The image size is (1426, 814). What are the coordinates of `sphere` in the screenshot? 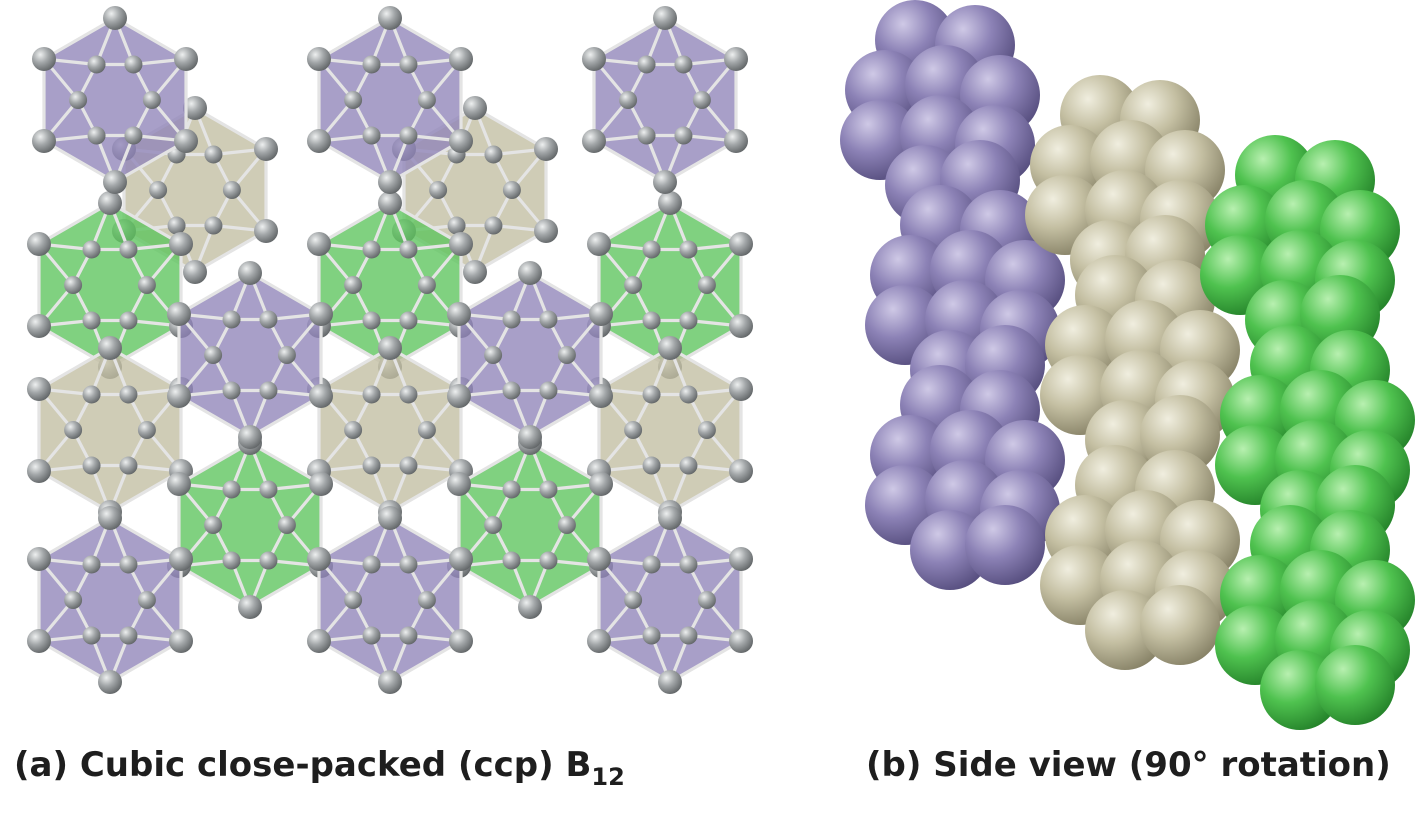 It's located at (1355, 685).